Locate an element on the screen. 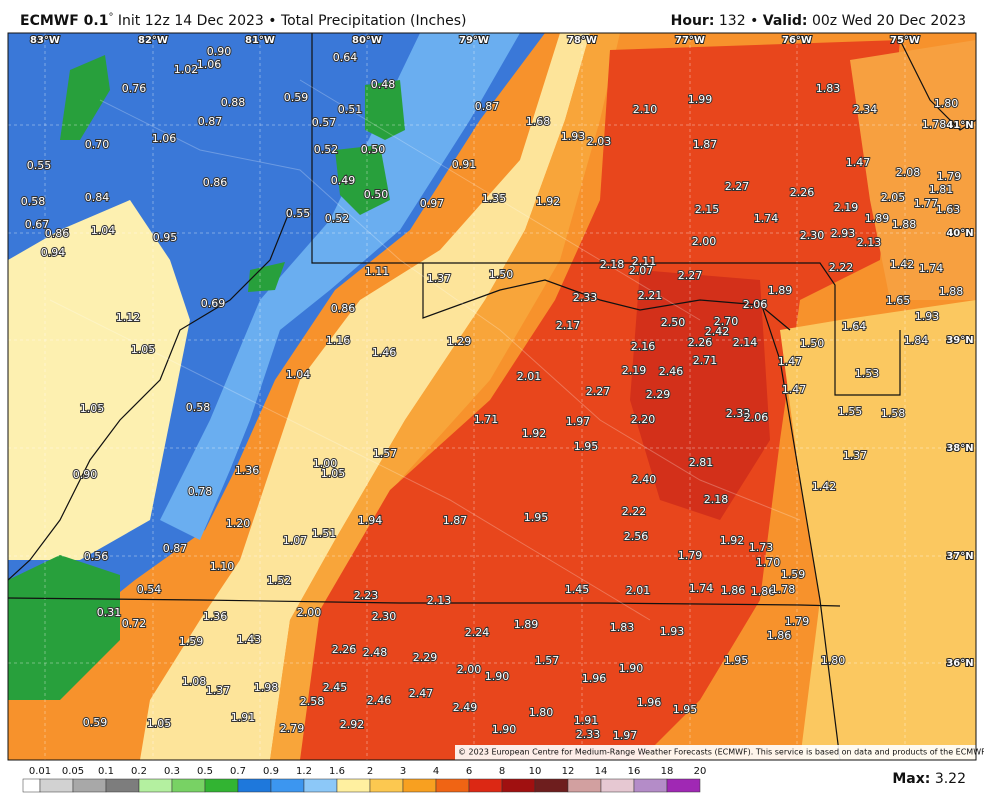 The image size is (984, 808). longitude-label: 77°W is located at coordinates (690, 40).